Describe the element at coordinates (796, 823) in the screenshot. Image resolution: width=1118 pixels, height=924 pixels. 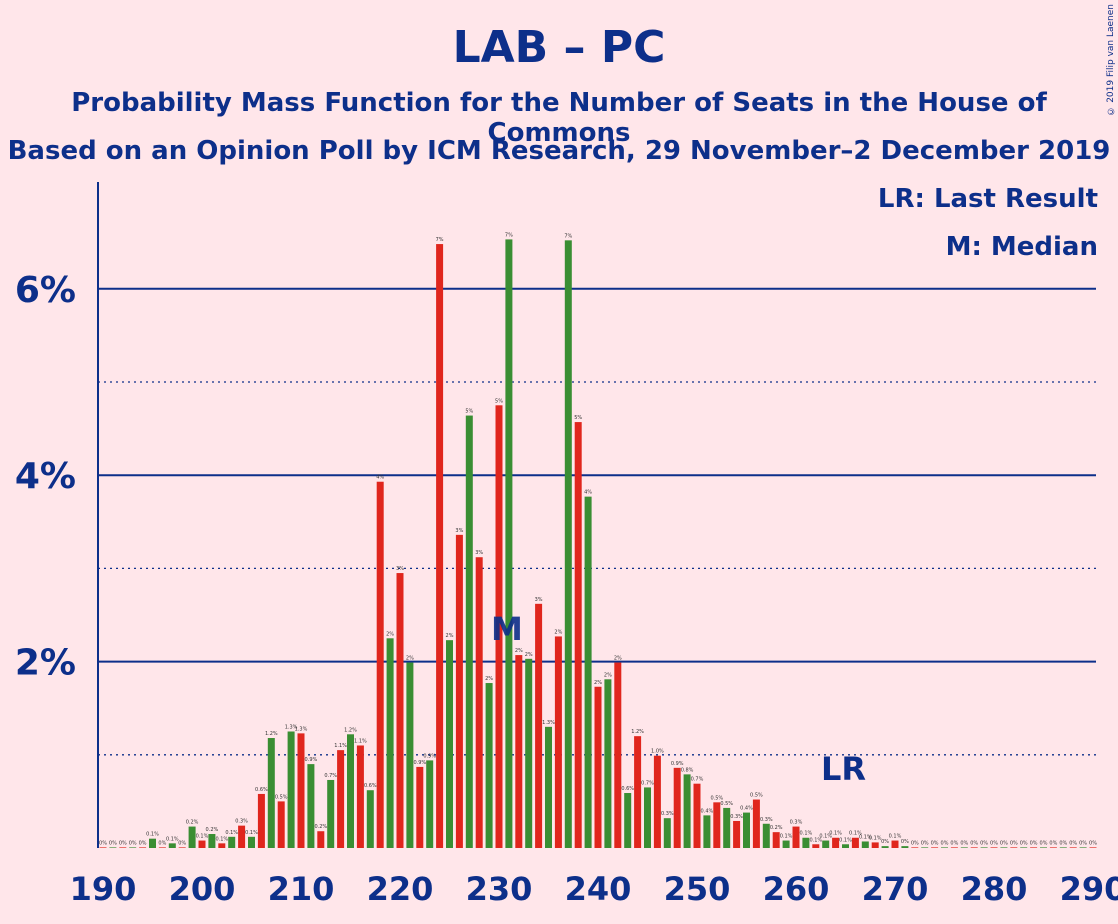
I see `bar-label-260: 0.3%` at that location.